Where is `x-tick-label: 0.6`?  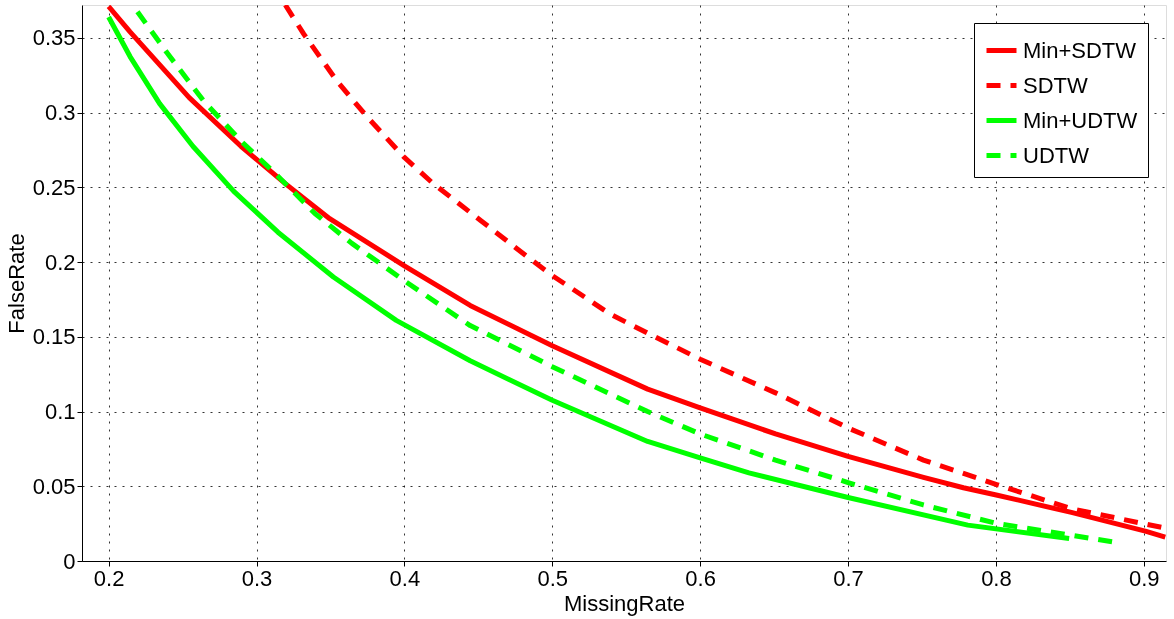 x-tick-label: 0.6 is located at coordinates (700, 578).